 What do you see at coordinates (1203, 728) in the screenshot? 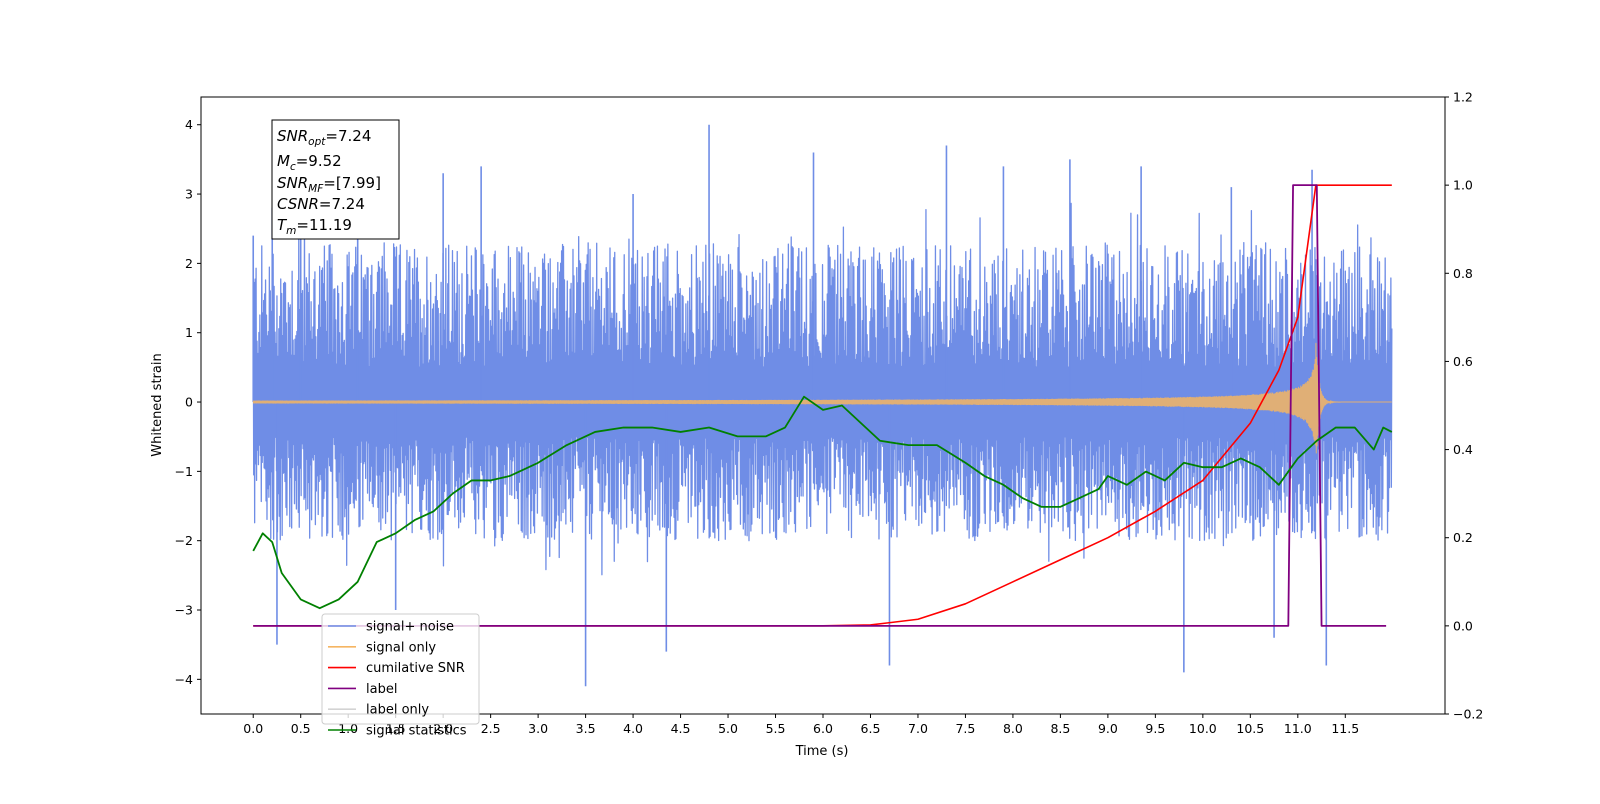
I see `x-tick-label: 10.0` at bounding box center [1203, 728].